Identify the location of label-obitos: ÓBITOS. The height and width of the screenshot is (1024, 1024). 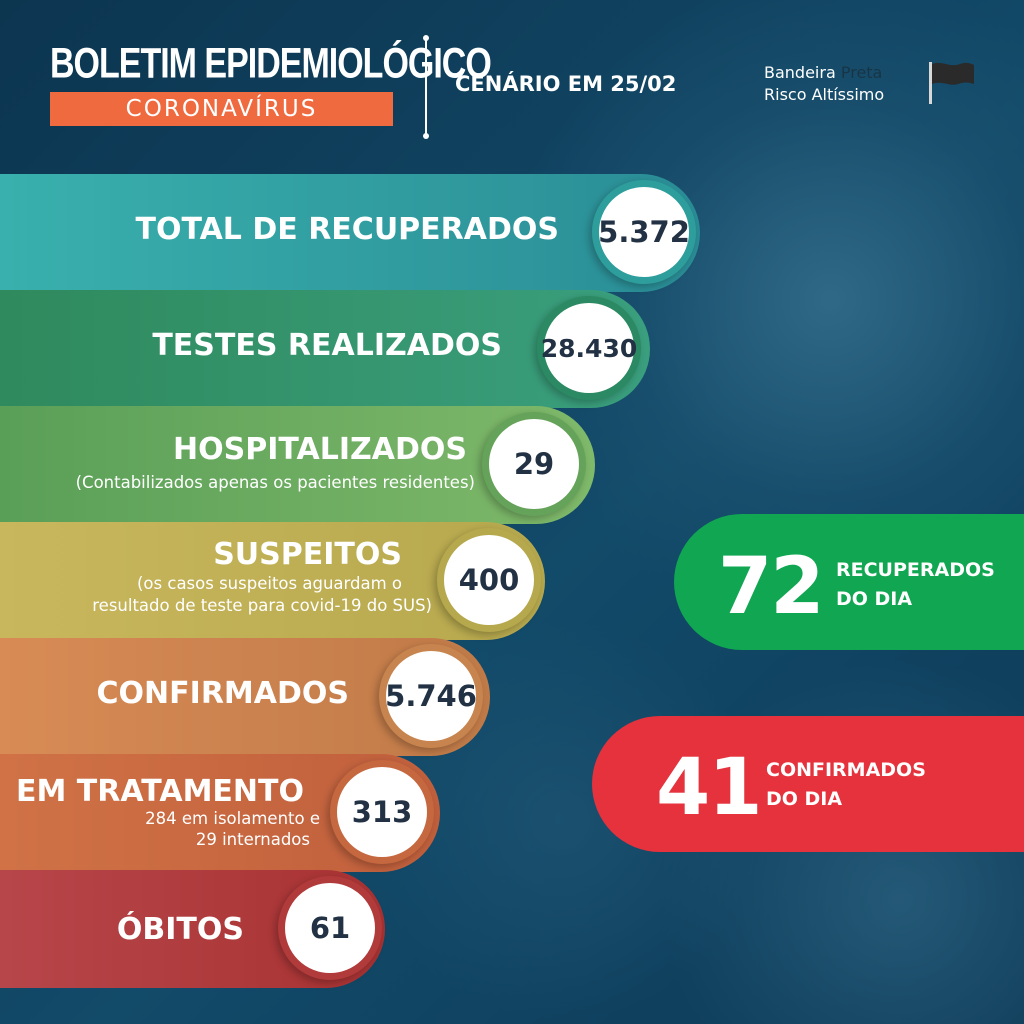
(180, 929).